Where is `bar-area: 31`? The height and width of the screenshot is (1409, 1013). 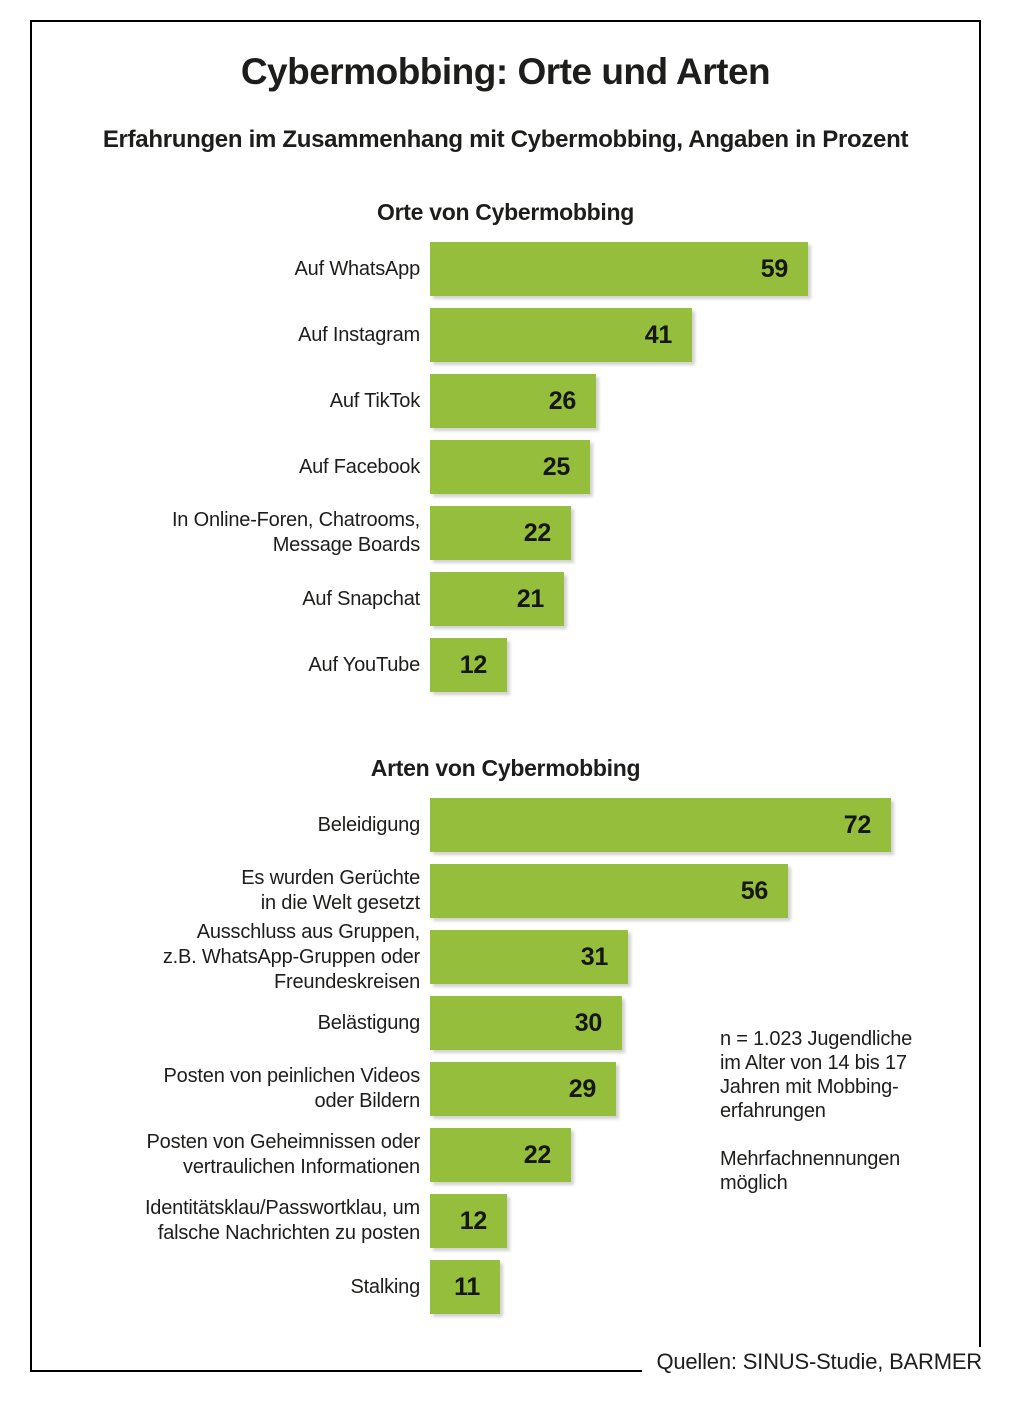
bar-area: 31 is located at coordinates (704, 957).